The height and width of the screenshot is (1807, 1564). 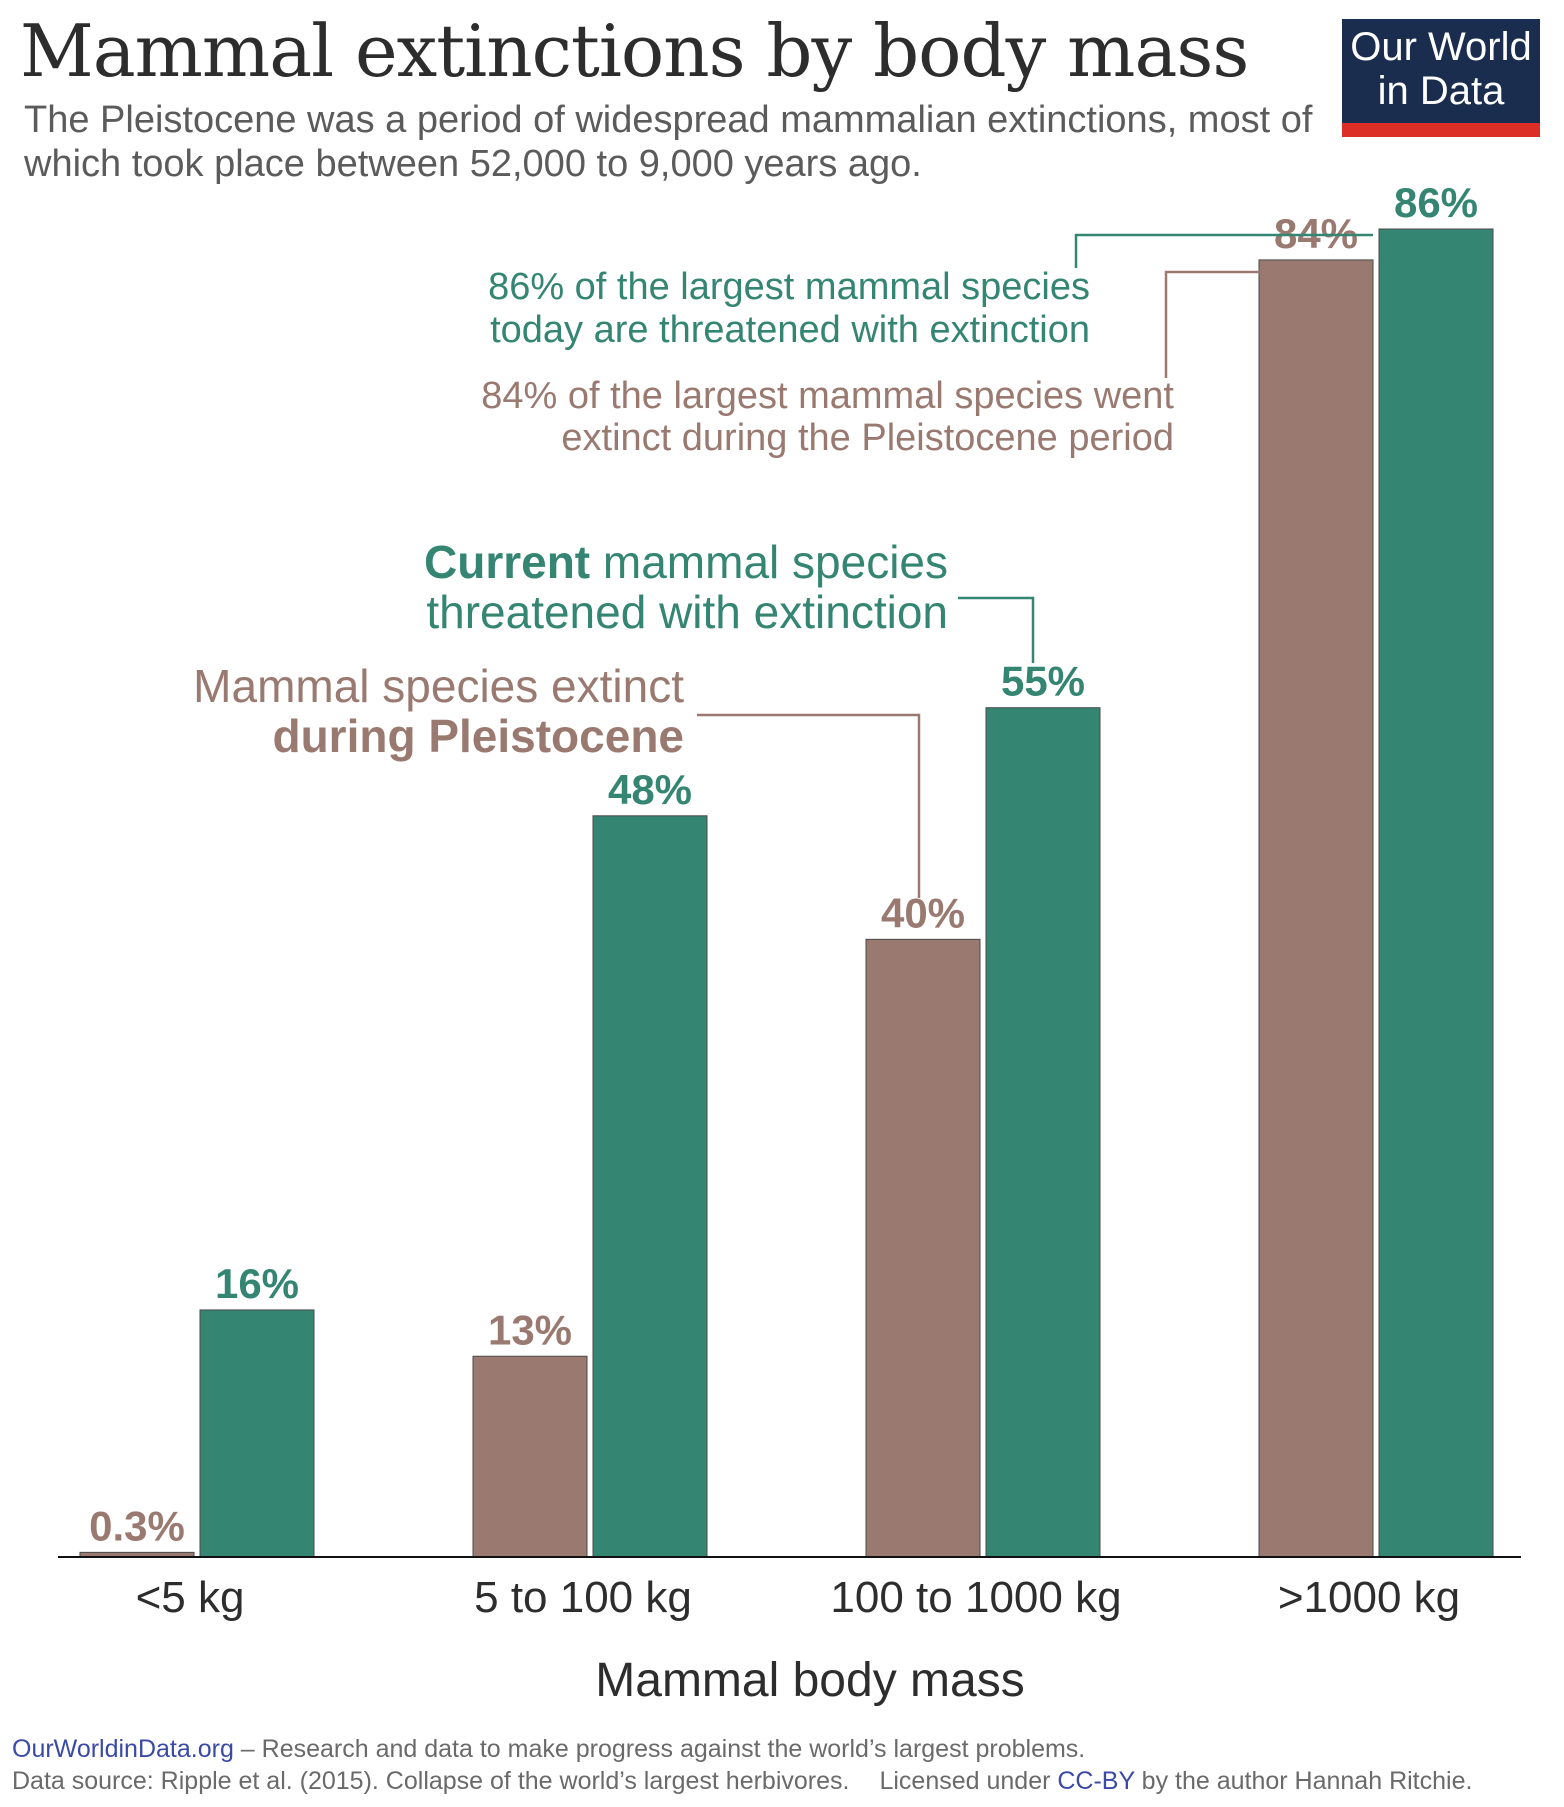 What do you see at coordinates (968, 1781) in the screenshot?
I see `license-prefix: Licensed under` at bounding box center [968, 1781].